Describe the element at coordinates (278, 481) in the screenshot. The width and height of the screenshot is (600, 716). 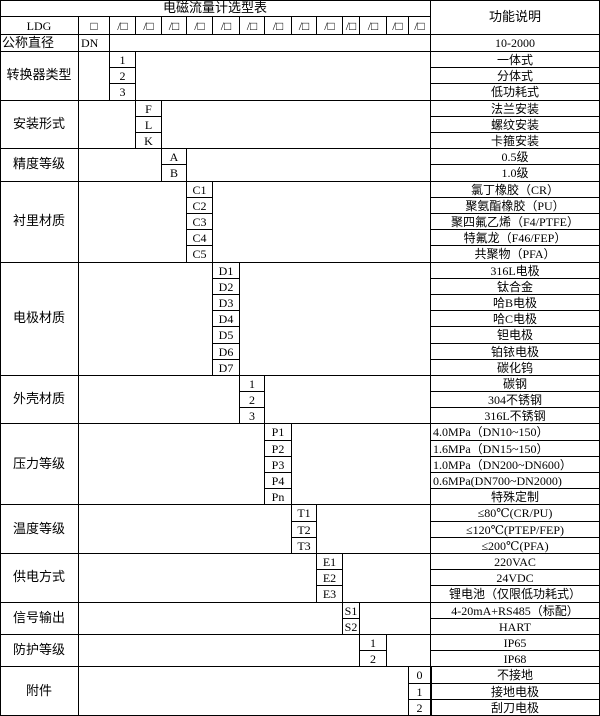
I see `option-code: P4` at that location.